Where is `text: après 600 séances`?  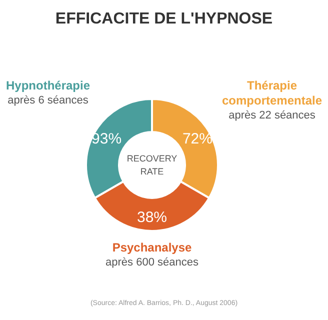 text: après 600 séances is located at coordinates (152, 262).